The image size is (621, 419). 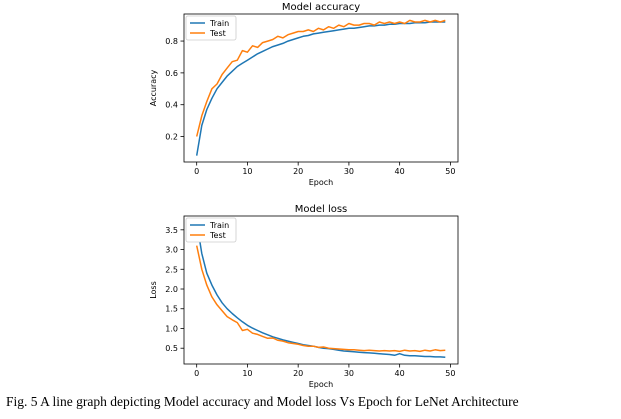 I want to click on y-tick-label: 1.5, so click(x=171, y=309).